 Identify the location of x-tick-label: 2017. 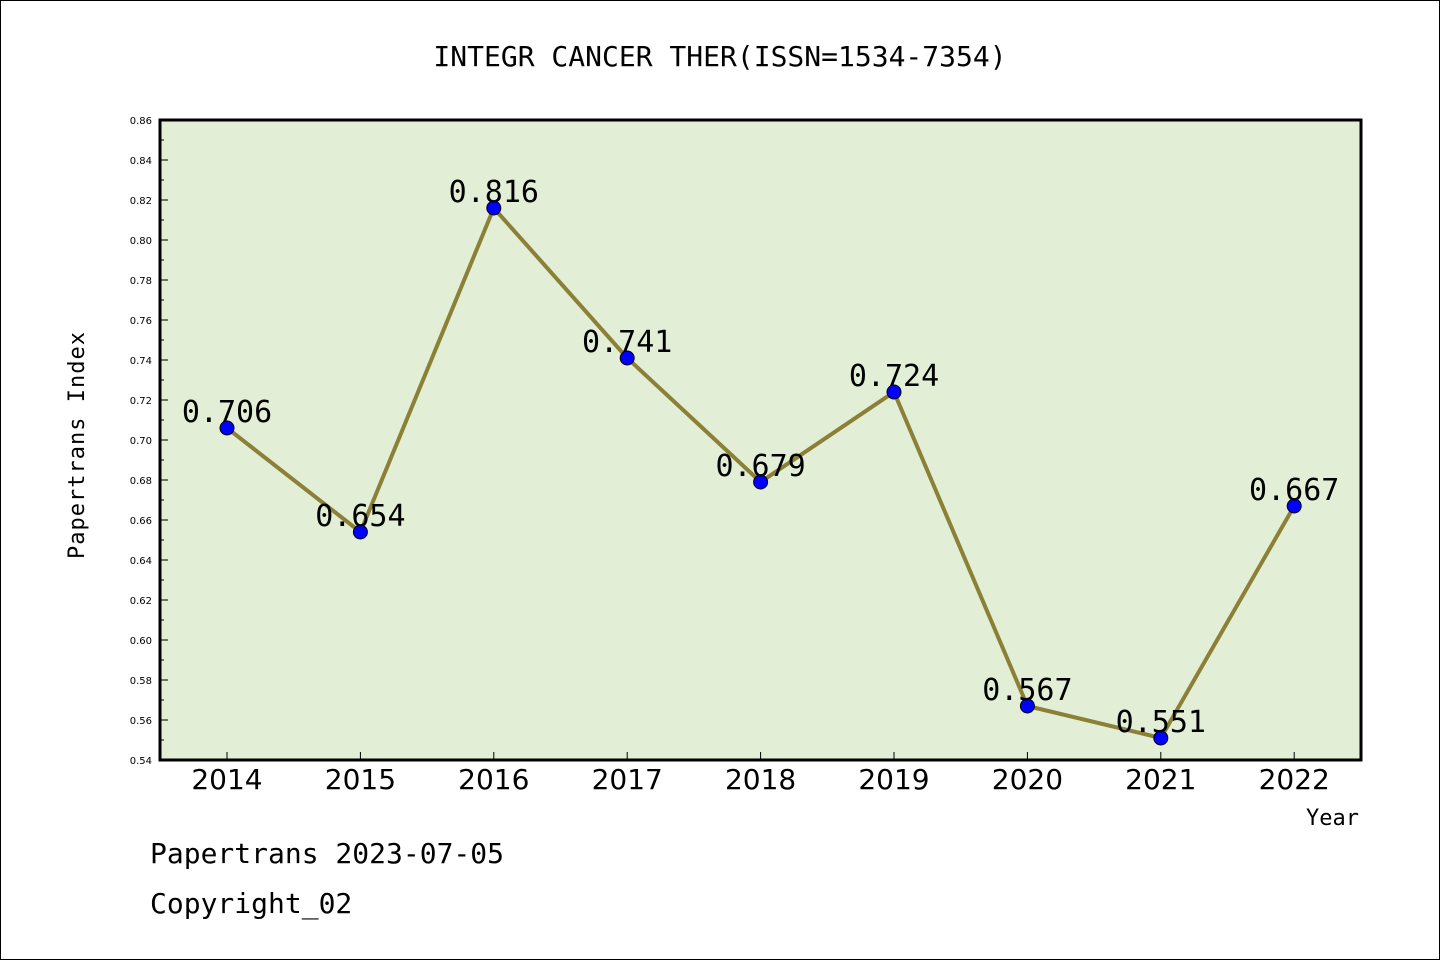
(627, 779).